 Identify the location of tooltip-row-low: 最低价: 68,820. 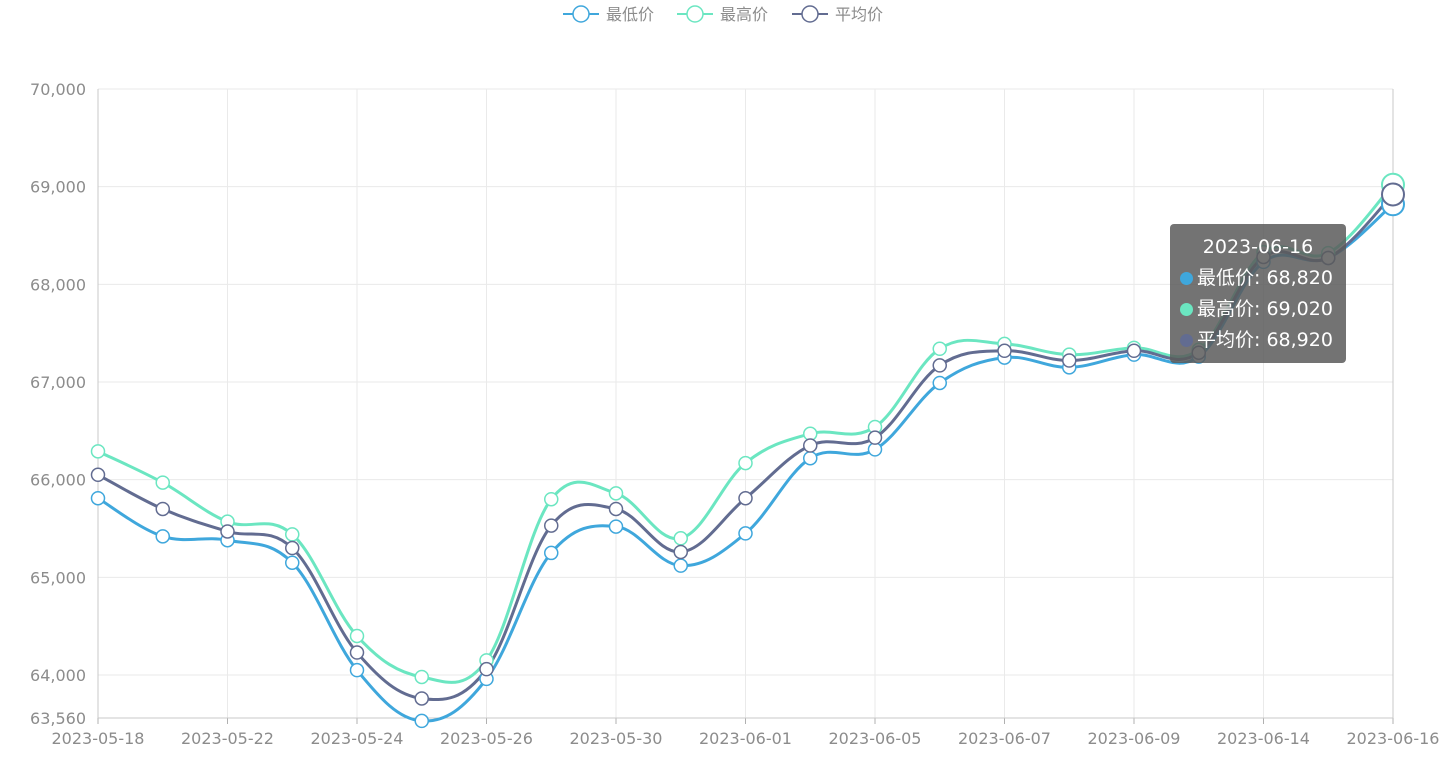
(1258, 278).